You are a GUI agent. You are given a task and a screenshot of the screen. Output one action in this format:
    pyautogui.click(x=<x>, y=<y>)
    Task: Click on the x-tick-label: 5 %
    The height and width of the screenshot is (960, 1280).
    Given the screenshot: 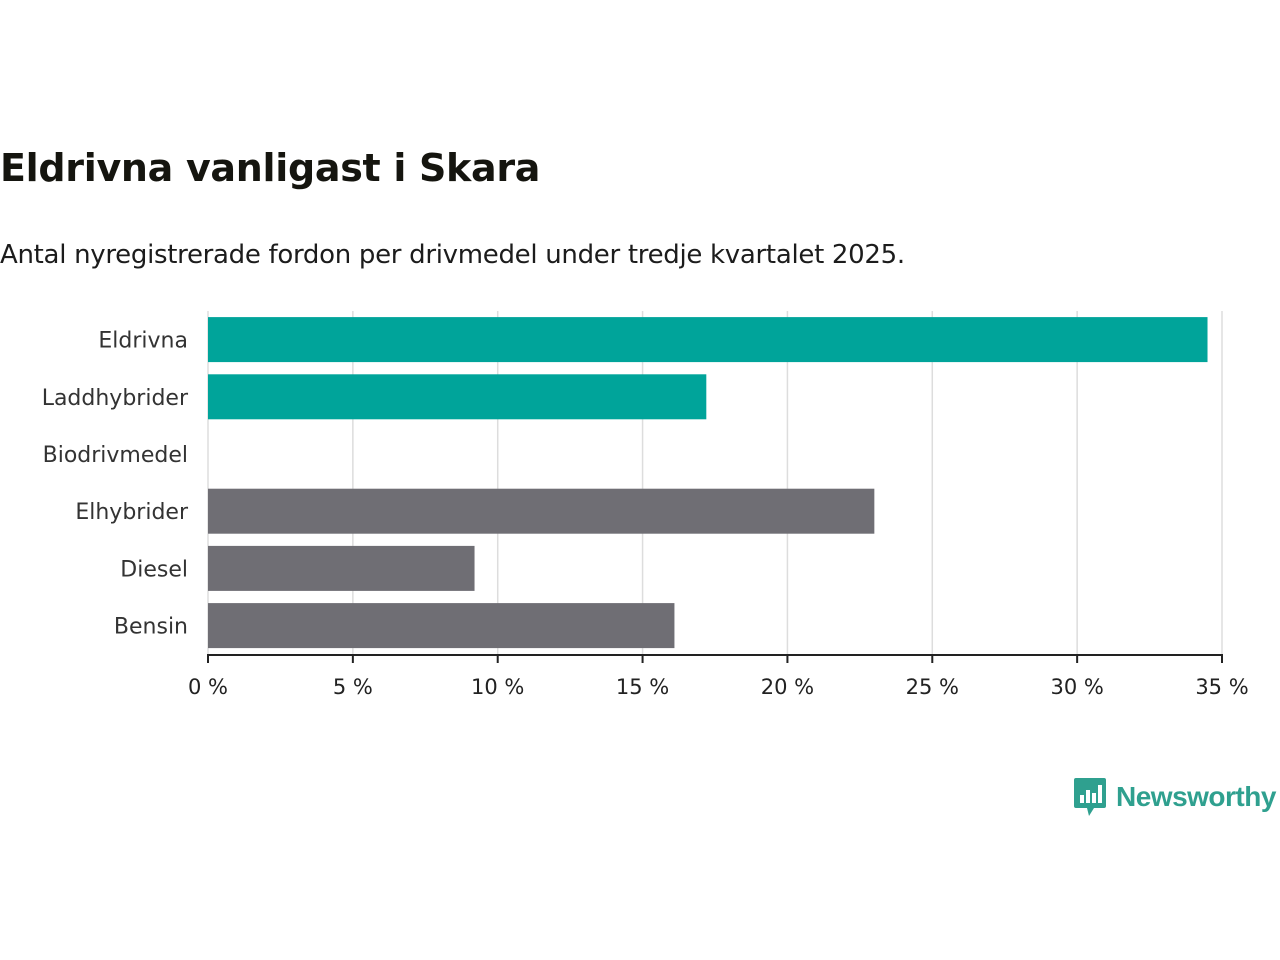 What is the action you would take?
    pyautogui.click(x=353, y=687)
    